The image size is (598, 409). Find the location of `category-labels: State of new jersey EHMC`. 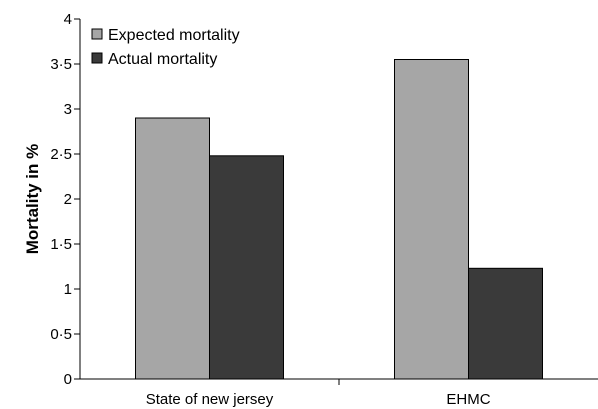

category-labels: State of new jersey EHMC is located at coordinates (318, 399).